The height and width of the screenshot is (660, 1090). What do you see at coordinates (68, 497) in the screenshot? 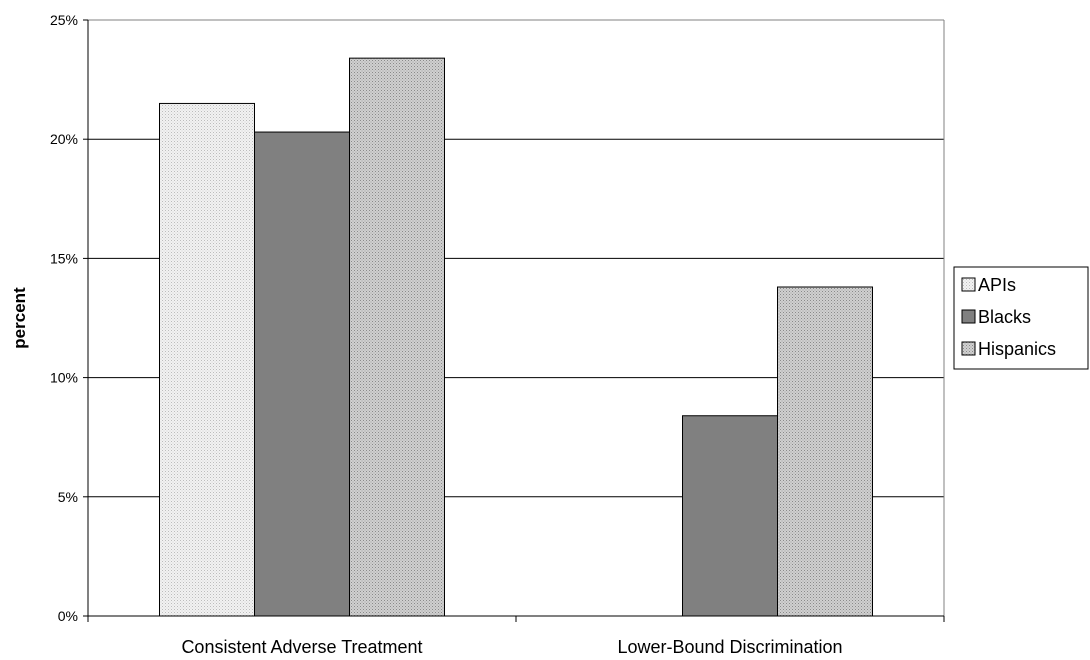
I see `y-tick-label: 5%` at bounding box center [68, 497].